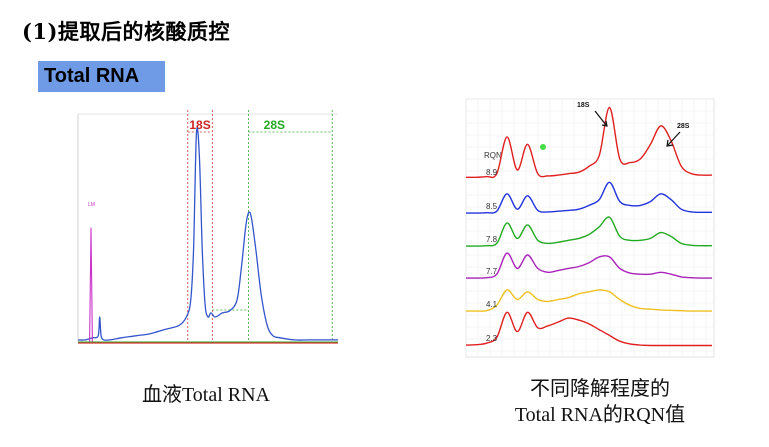 This screenshot has width=769, height=447. Describe the element at coordinates (492, 271) in the screenshot. I see `rqn-label: 7.7` at that location.